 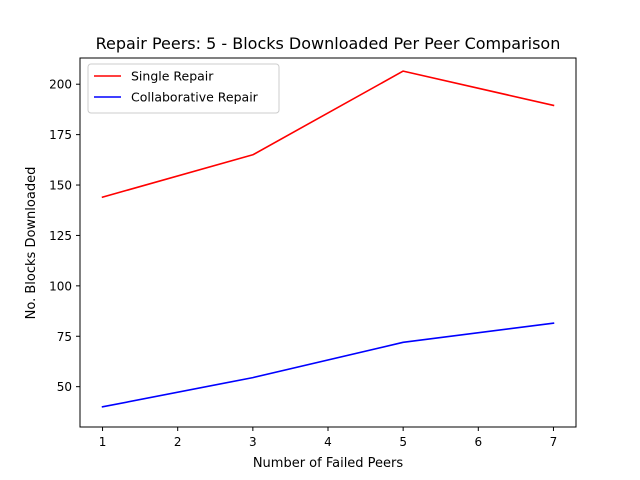 What do you see at coordinates (60, 186) in the screenshot?
I see `y-tick-label: 150` at bounding box center [60, 186].